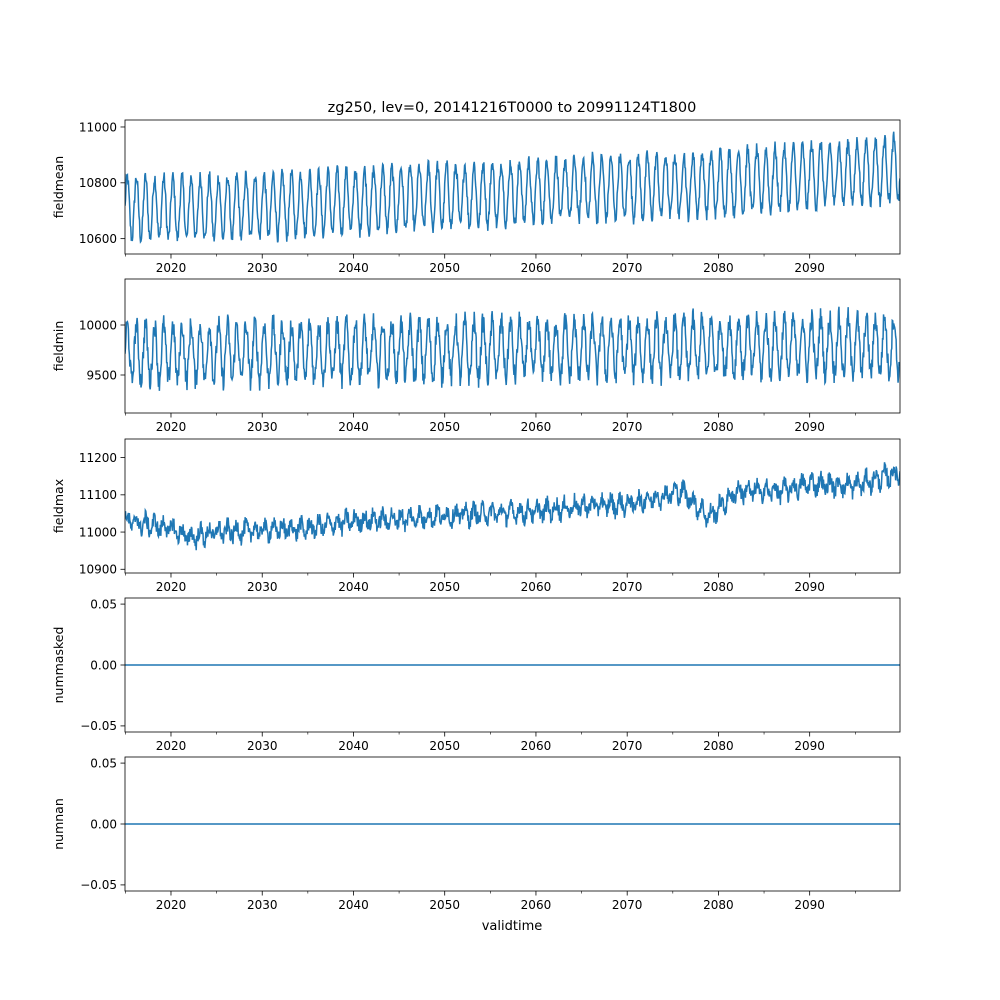  Describe the element at coordinates (101, 375) in the screenshot. I see `y-tick-label: 9500` at that location.